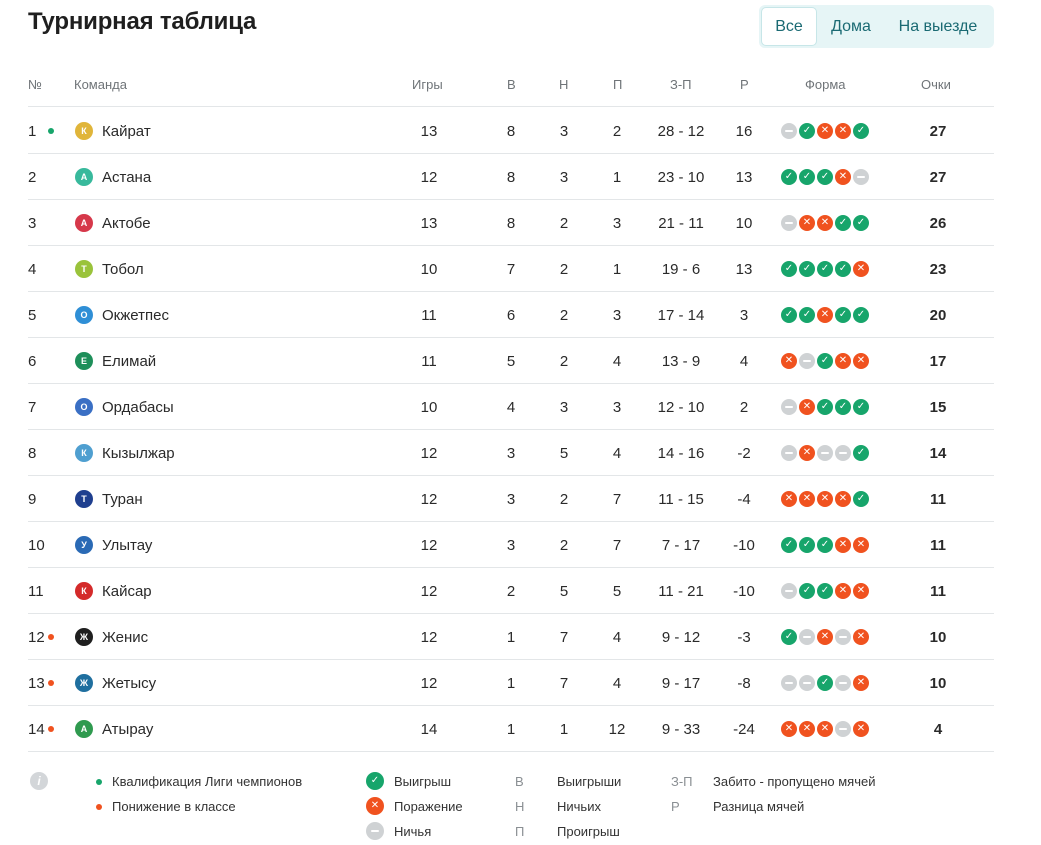 This screenshot has height=845, width=1041. What do you see at coordinates (511, 591) in the screenshot?
I see `table-row: 11 К Кайсар 12 2 5 5 11 - 21 -10 ✓ ✓ ✕ ✕ 11` at bounding box center [511, 591].